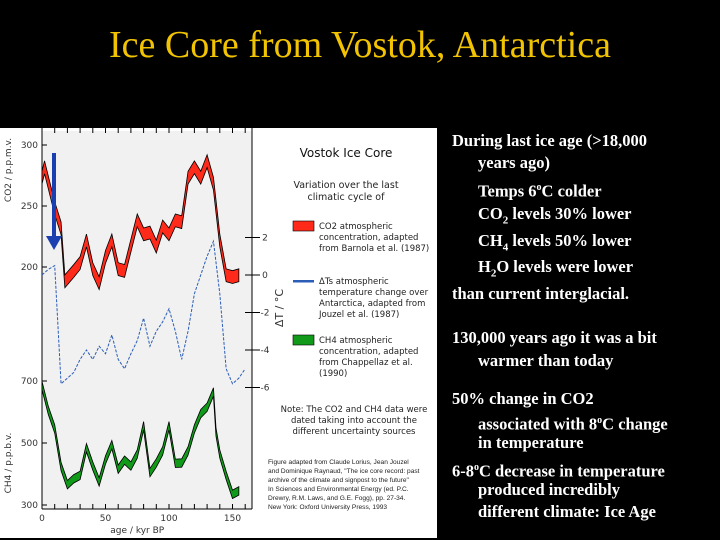 Image resolution: width=720 pixels, height=540 pixels. I want to click on legend-swatch-ch4, so click(303, 340).